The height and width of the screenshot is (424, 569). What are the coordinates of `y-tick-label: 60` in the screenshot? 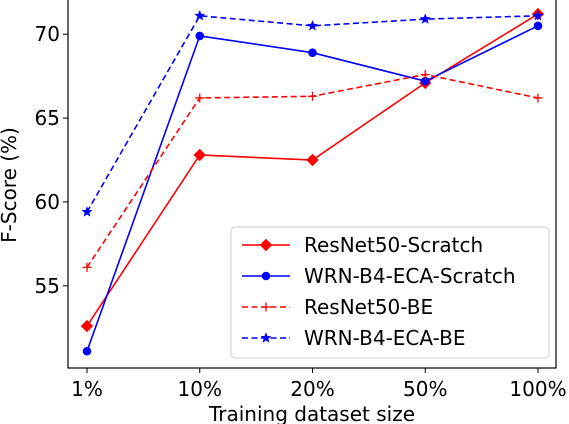 It's located at (47, 202).